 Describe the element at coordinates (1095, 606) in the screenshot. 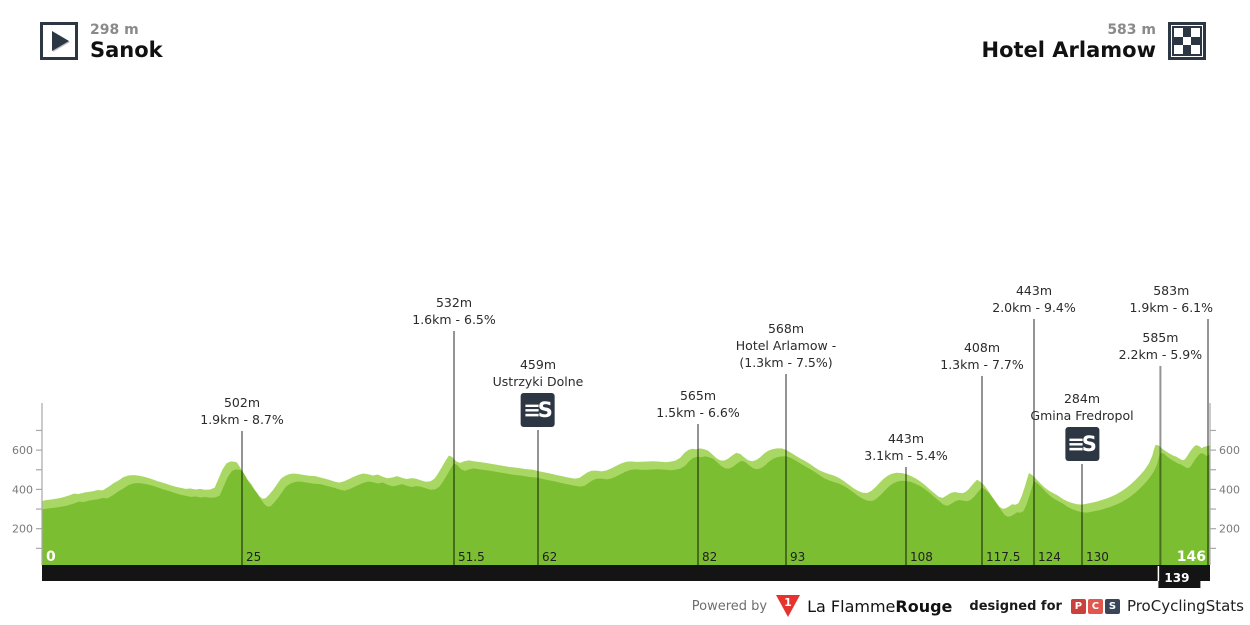

I see `pcs-icon: P C S` at that location.